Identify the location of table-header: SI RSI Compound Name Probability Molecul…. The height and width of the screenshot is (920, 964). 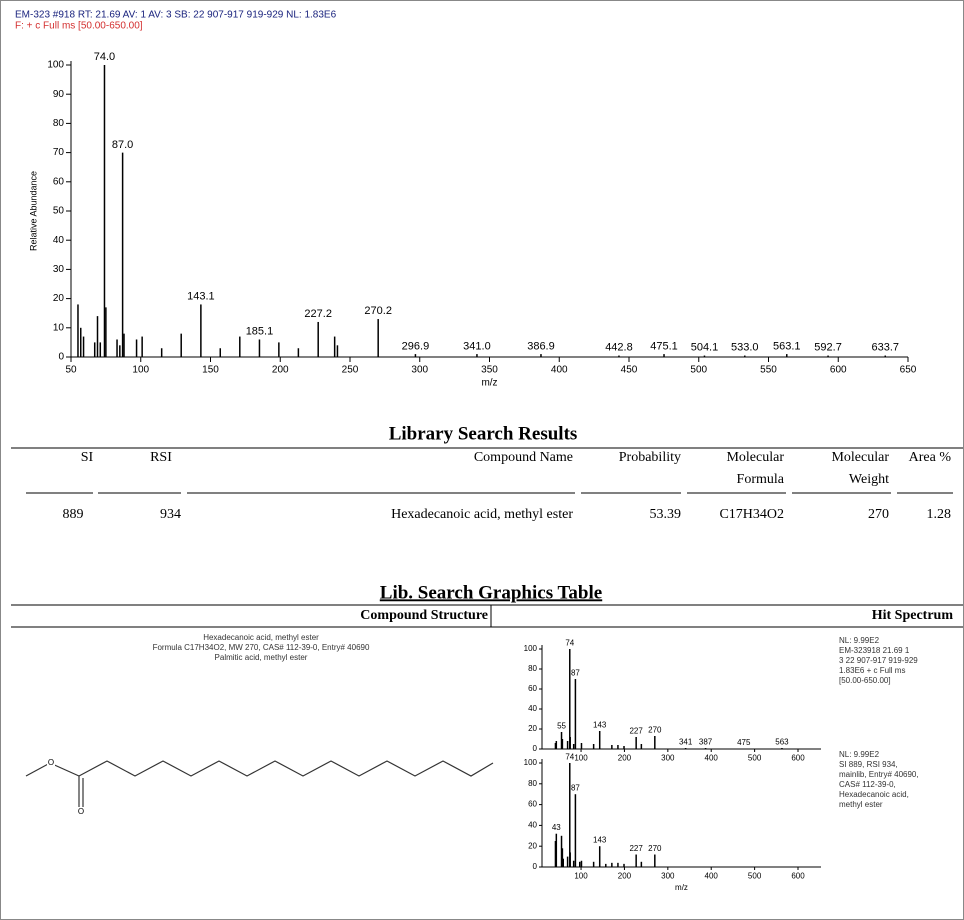
(516, 468).